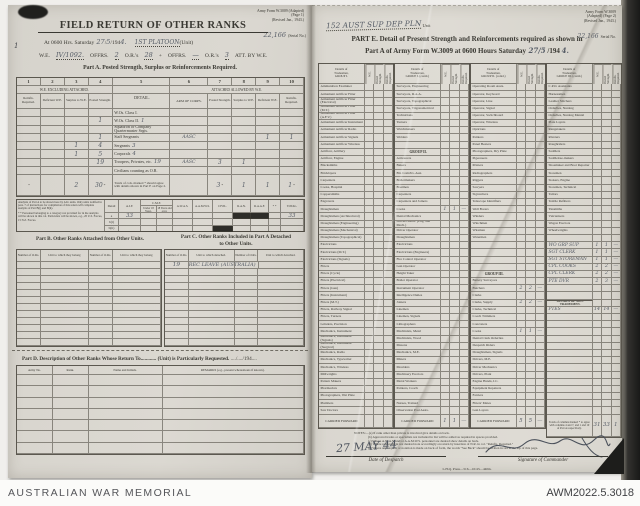 The height and width of the screenshot is (506, 640). I want to click on trade-name-cell: Winchmen, so click(494, 224).